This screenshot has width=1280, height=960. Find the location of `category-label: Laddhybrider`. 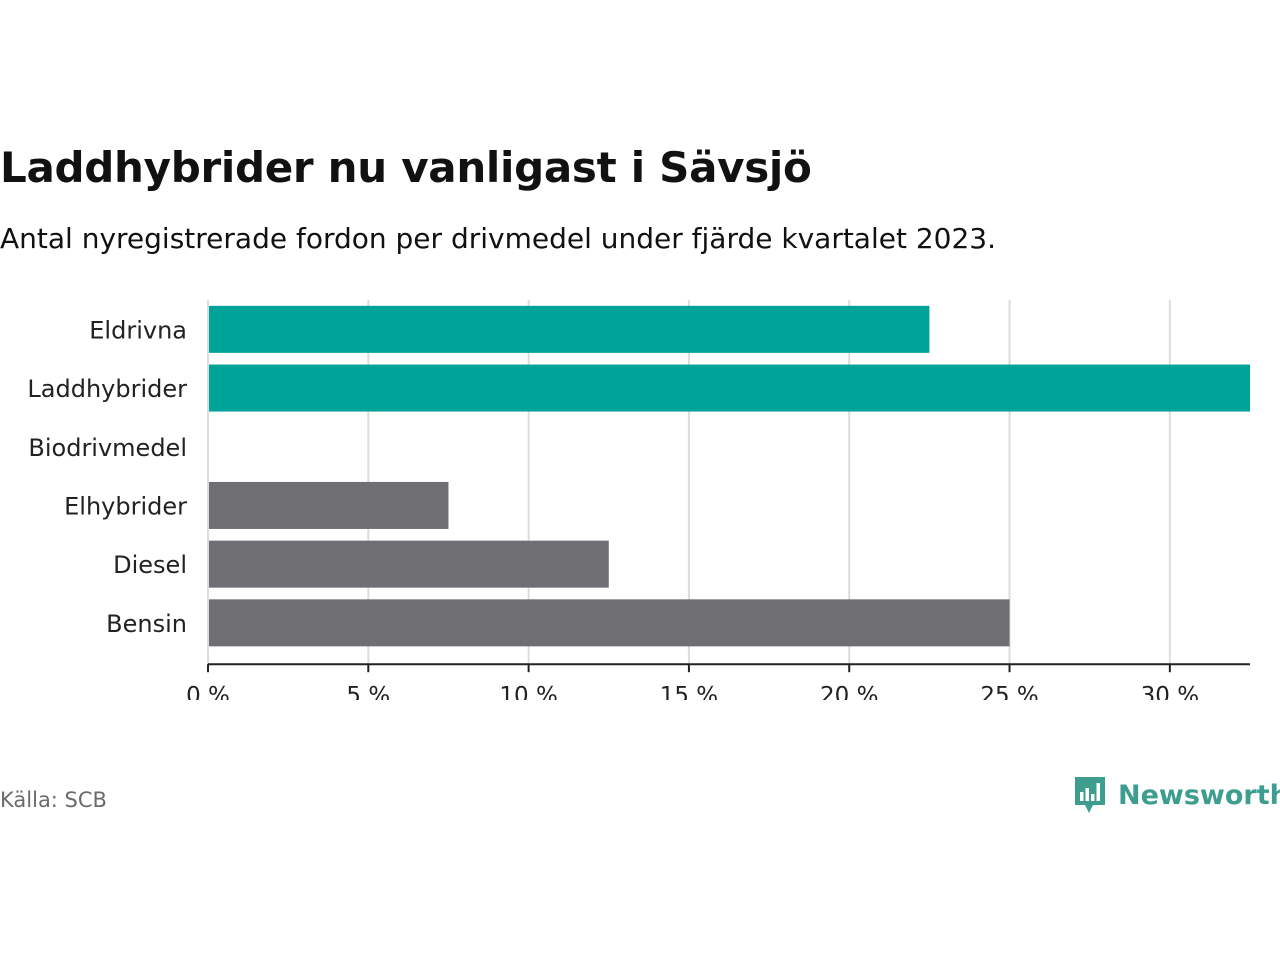

category-label: Laddhybrider is located at coordinates (107, 389).